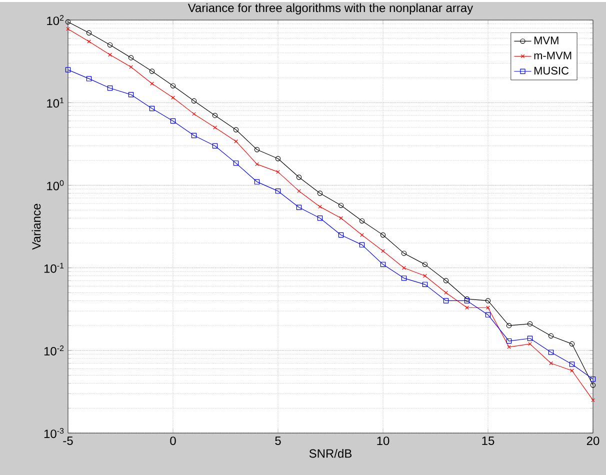 The height and width of the screenshot is (475, 606). Describe the element at coordinates (553, 56) in the screenshot. I see `legend-label: m-MVM` at that location.